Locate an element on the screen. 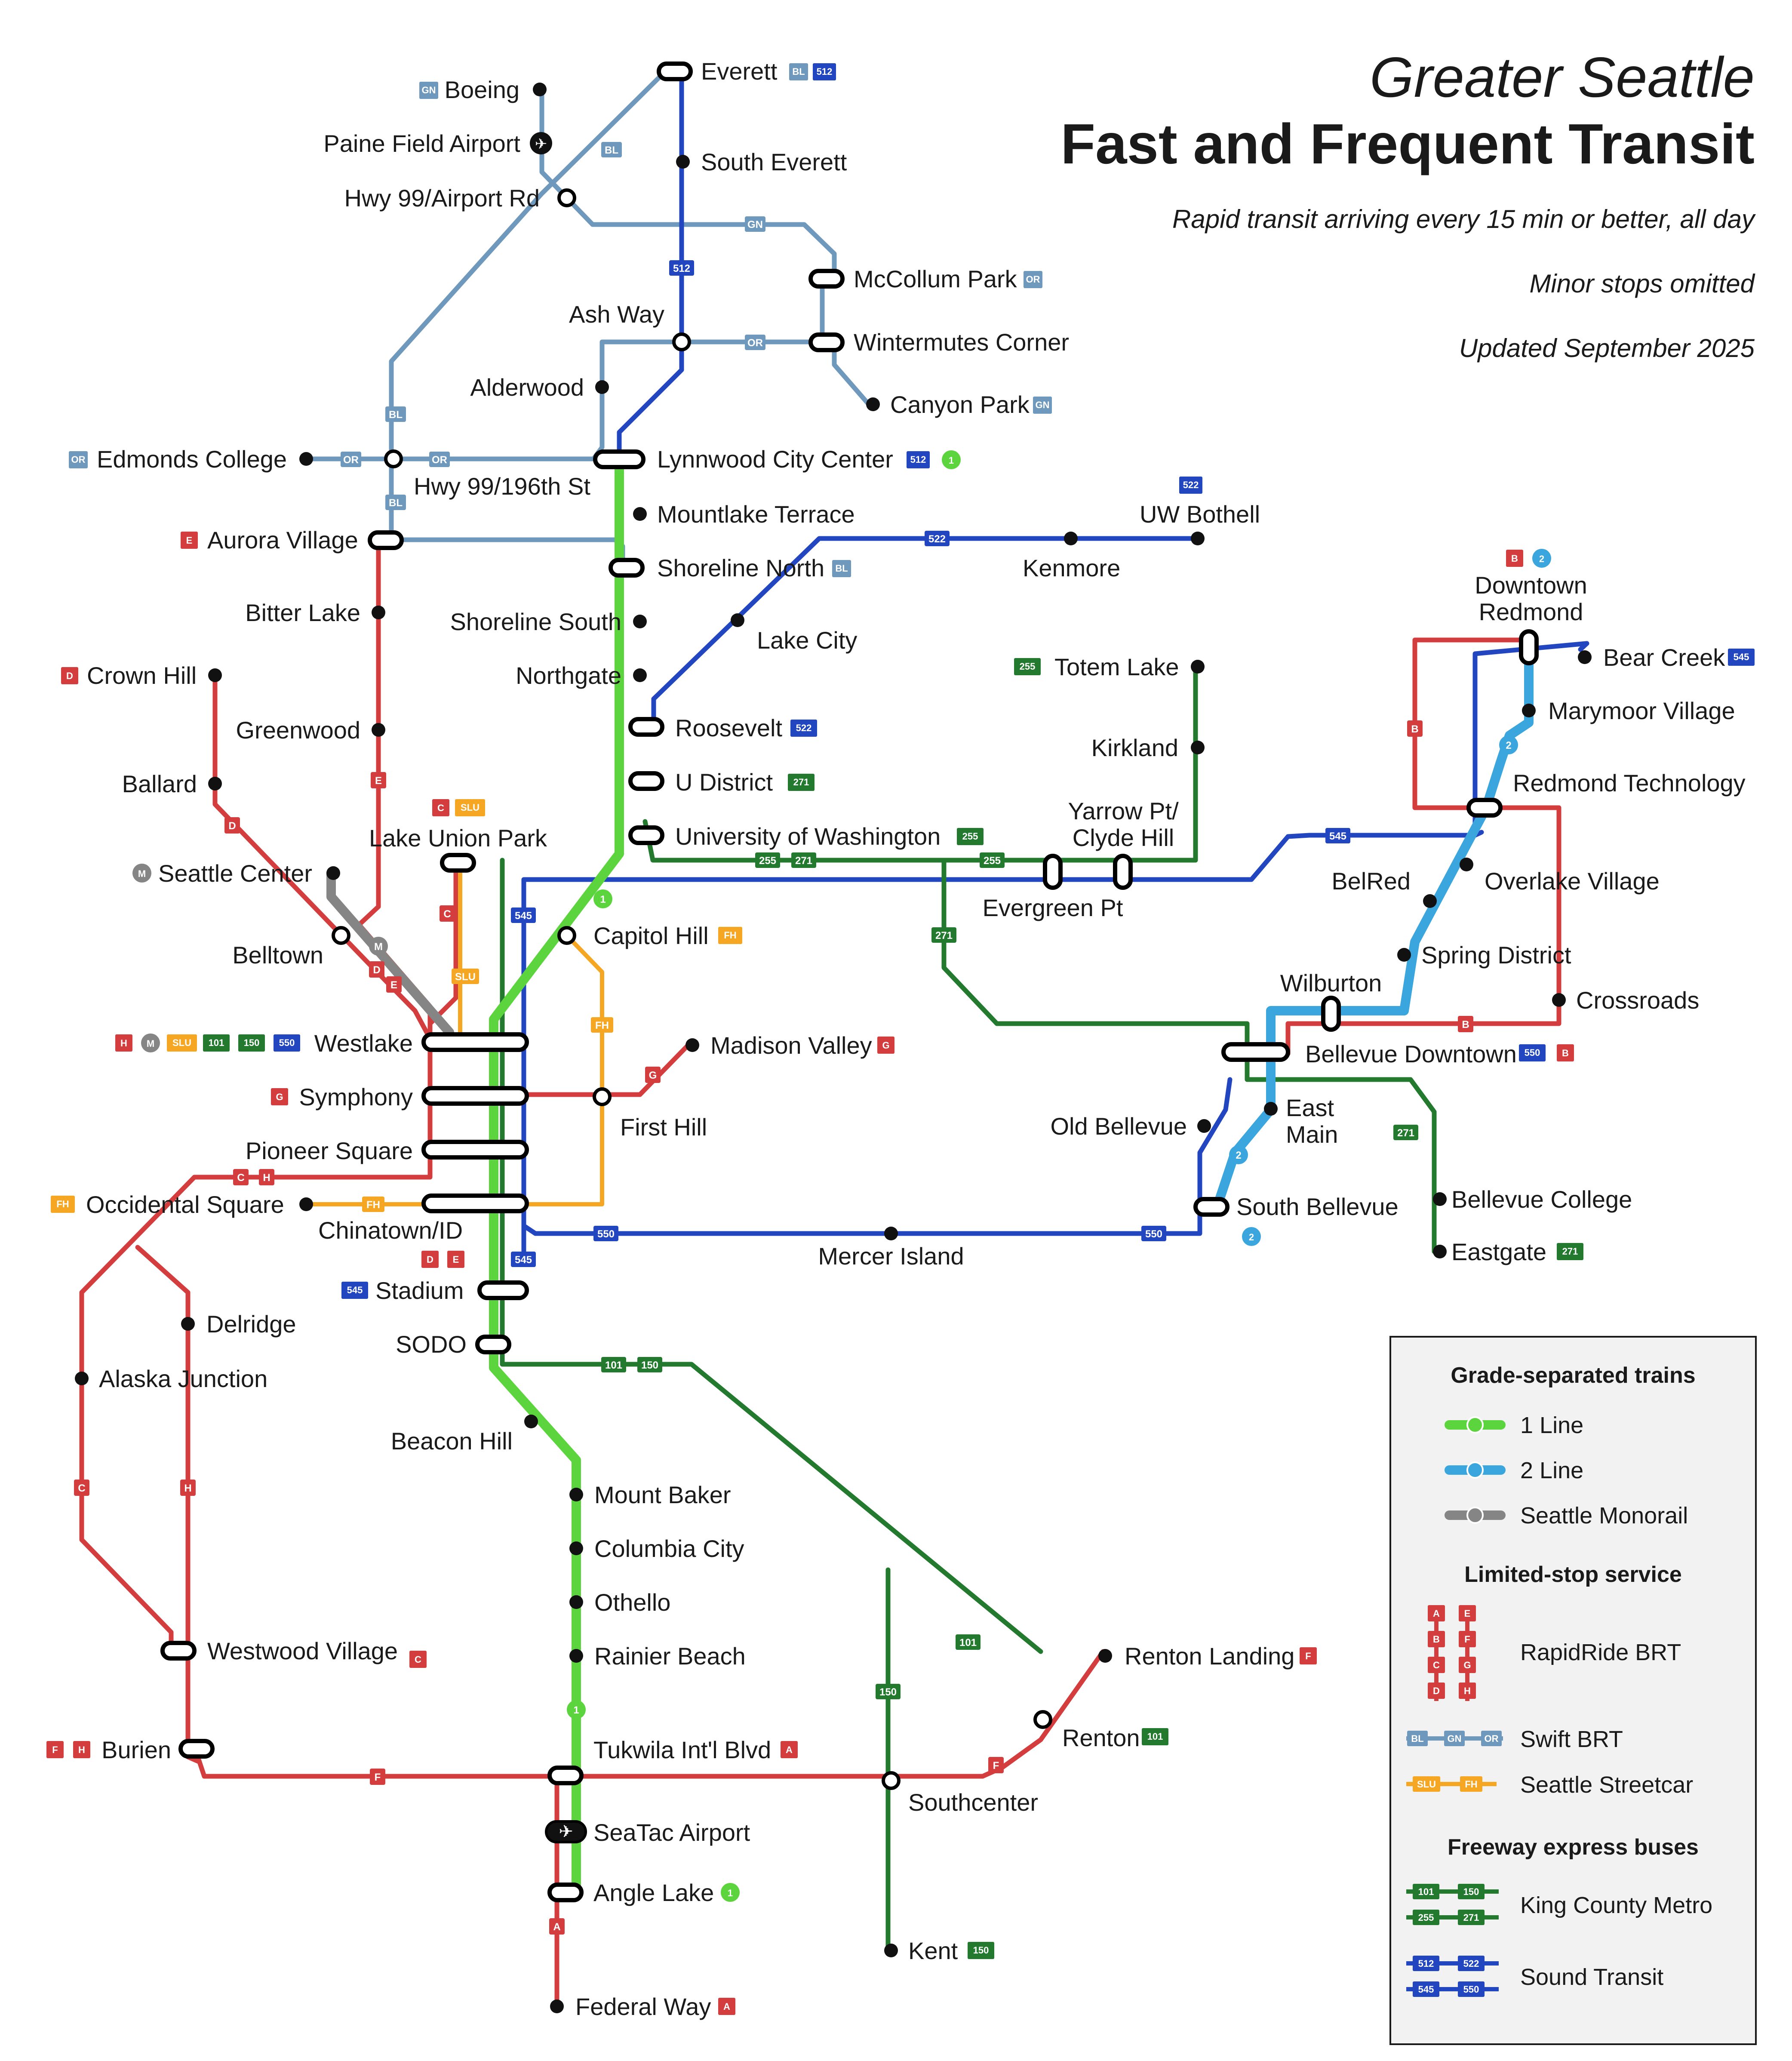 The image size is (1792, 2061). station-uw-bothell is located at coordinates (1198, 538).